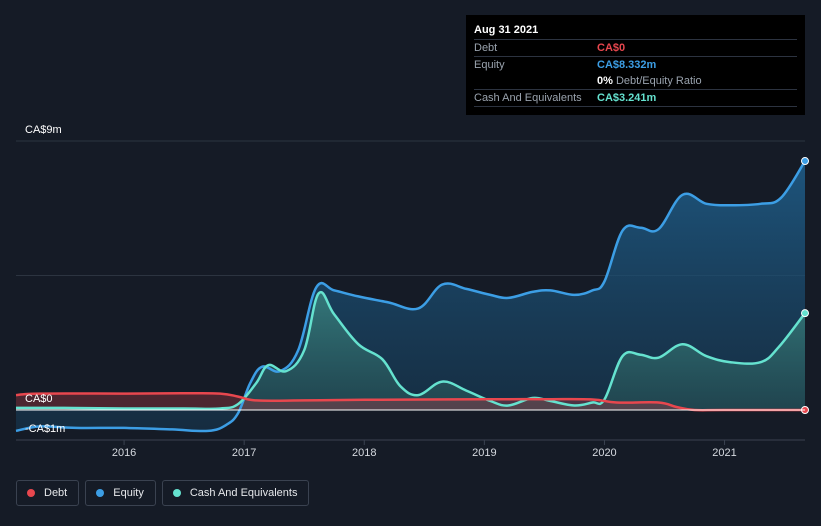  Describe the element at coordinates (805, 313) in the screenshot. I see `endpoint-cash-and-equivalents` at that location.